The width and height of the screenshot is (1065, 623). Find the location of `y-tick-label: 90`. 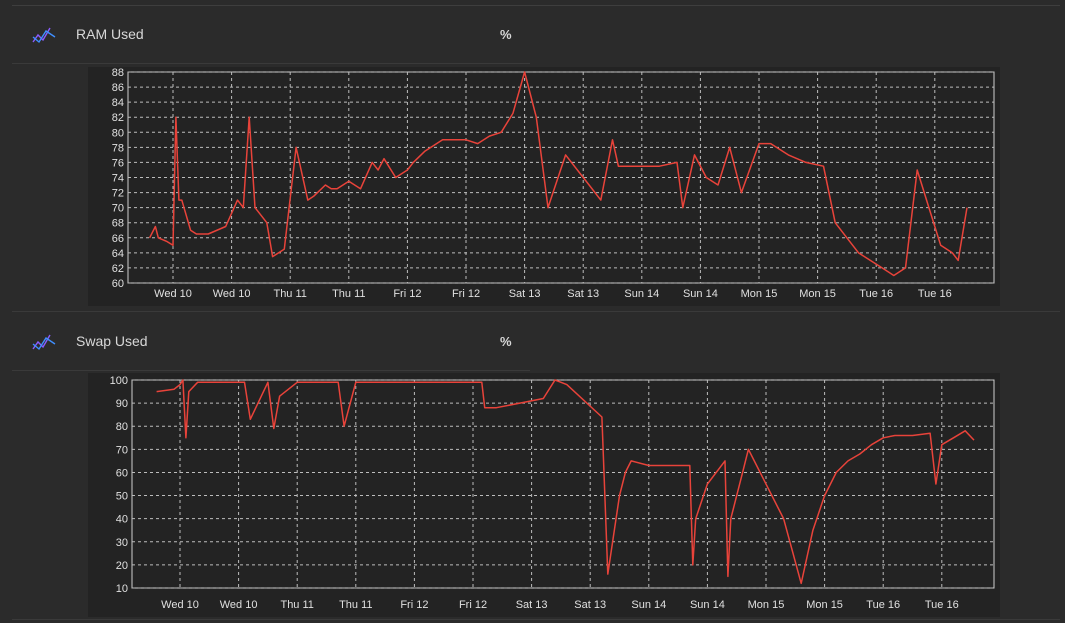

y-tick-label: 90 is located at coordinates (122, 404).